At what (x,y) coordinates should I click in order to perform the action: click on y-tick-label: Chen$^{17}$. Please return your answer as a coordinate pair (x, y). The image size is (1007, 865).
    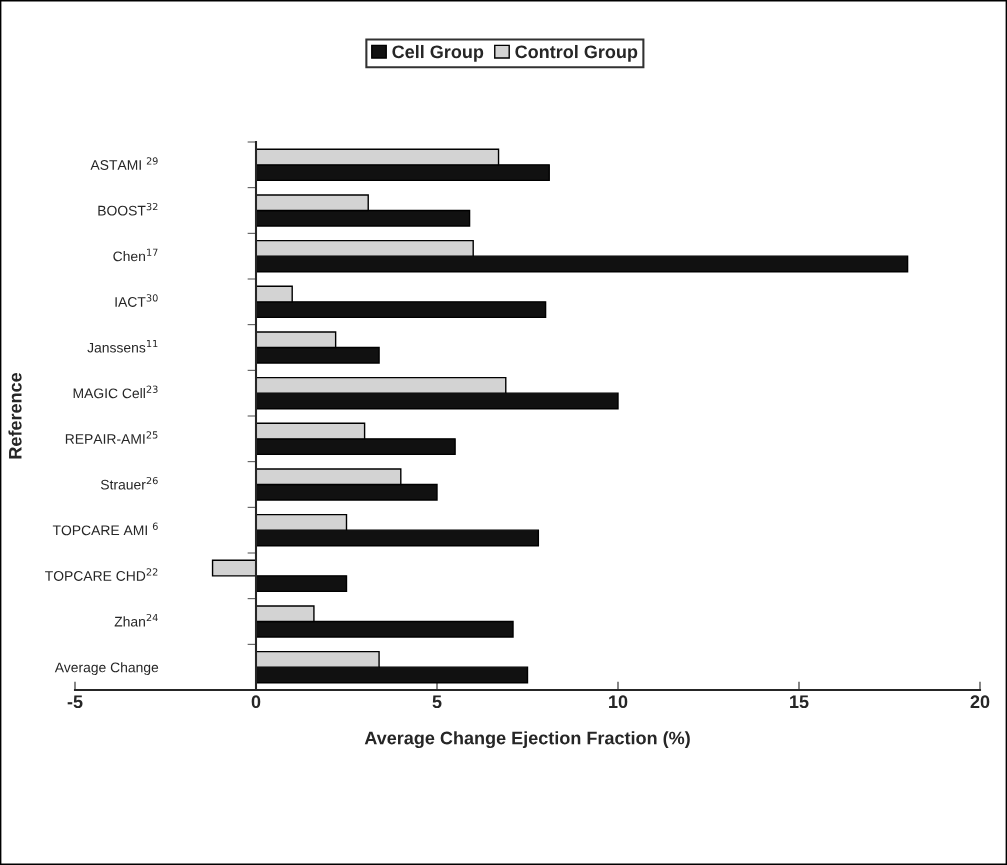
    Looking at the image, I should click on (135, 255).